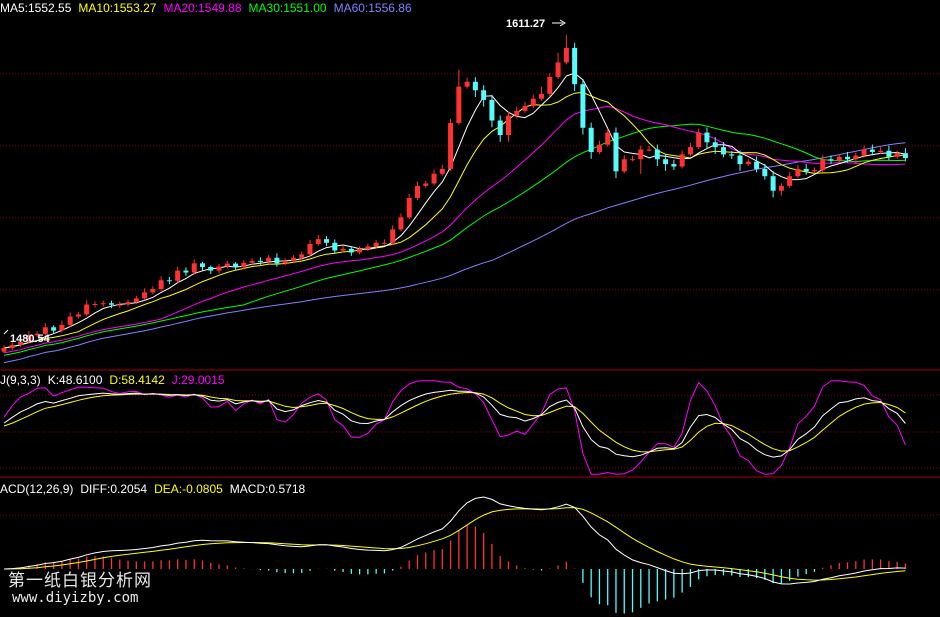 This screenshot has width=940, height=617. What do you see at coordinates (372, 8) in the screenshot?
I see `main-legend-item-4: MA60:1556.86` at bounding box center [372, 8].